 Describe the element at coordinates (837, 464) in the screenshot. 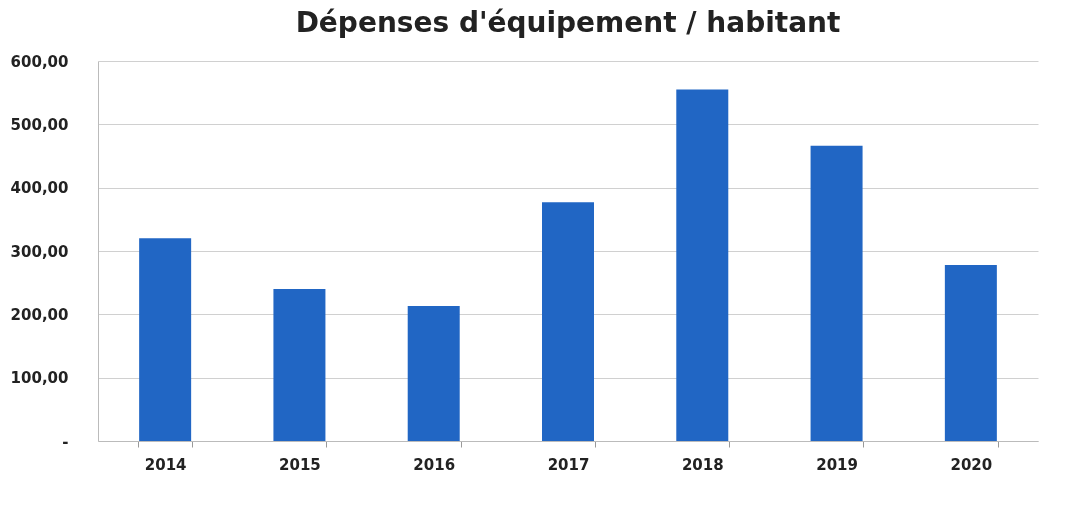

I see `x-tick-label: 2019` at that location.